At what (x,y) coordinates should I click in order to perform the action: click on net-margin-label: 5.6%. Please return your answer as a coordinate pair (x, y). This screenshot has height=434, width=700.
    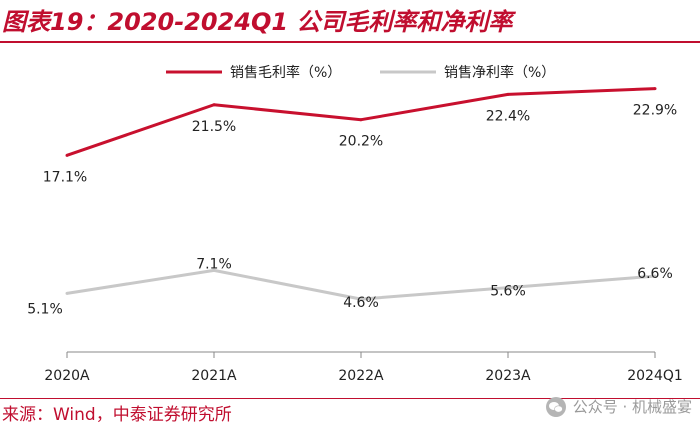
    Looking at the image, I should click on (508, 292).